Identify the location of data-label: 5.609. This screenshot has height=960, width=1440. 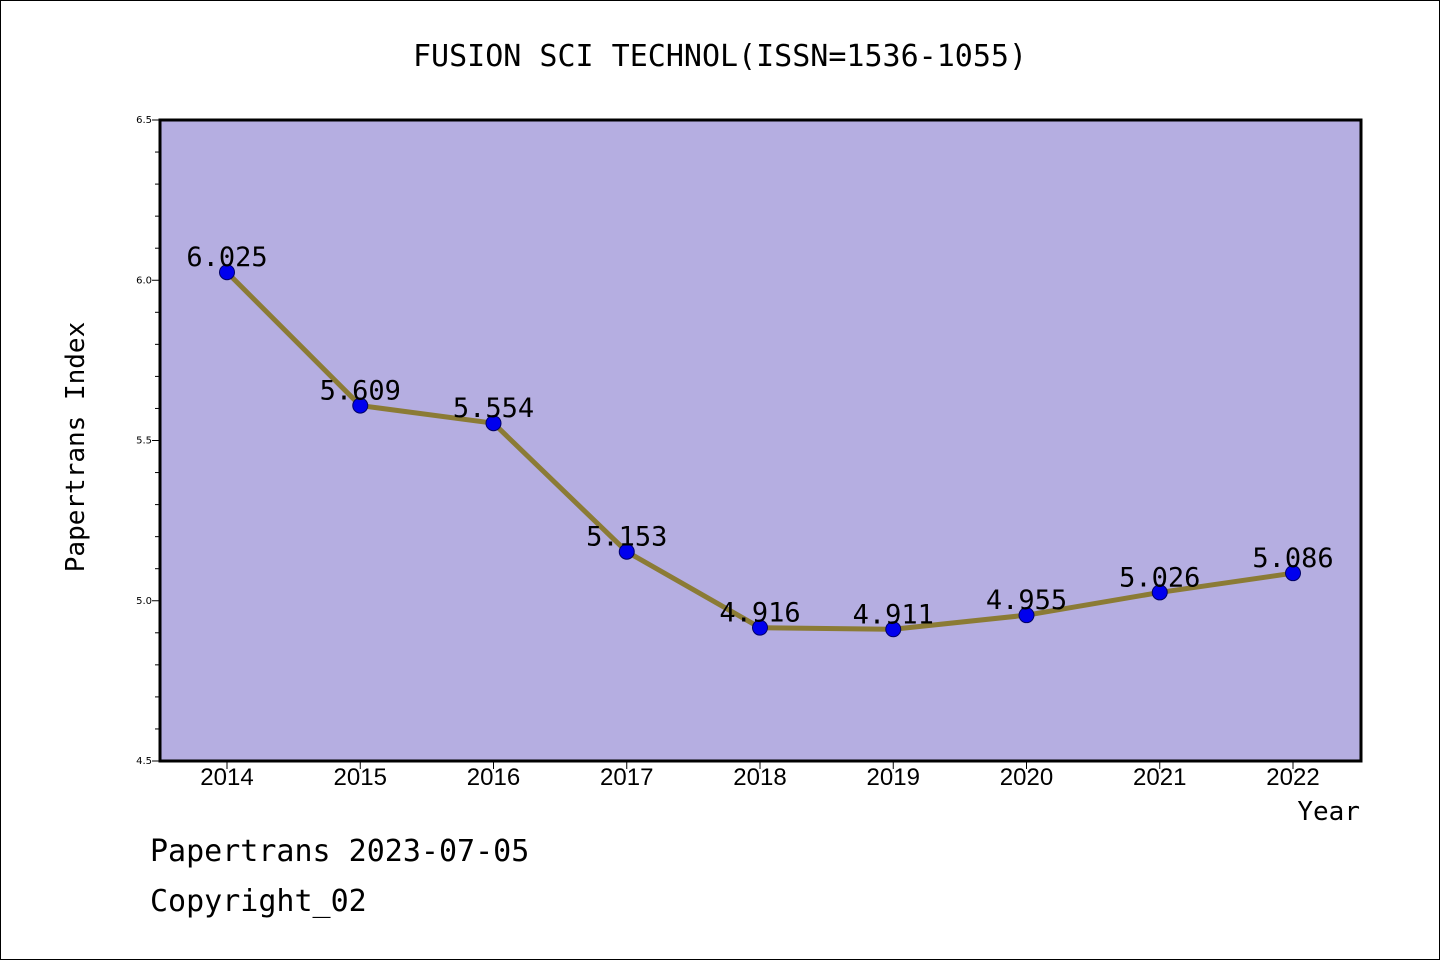
(360, 391).